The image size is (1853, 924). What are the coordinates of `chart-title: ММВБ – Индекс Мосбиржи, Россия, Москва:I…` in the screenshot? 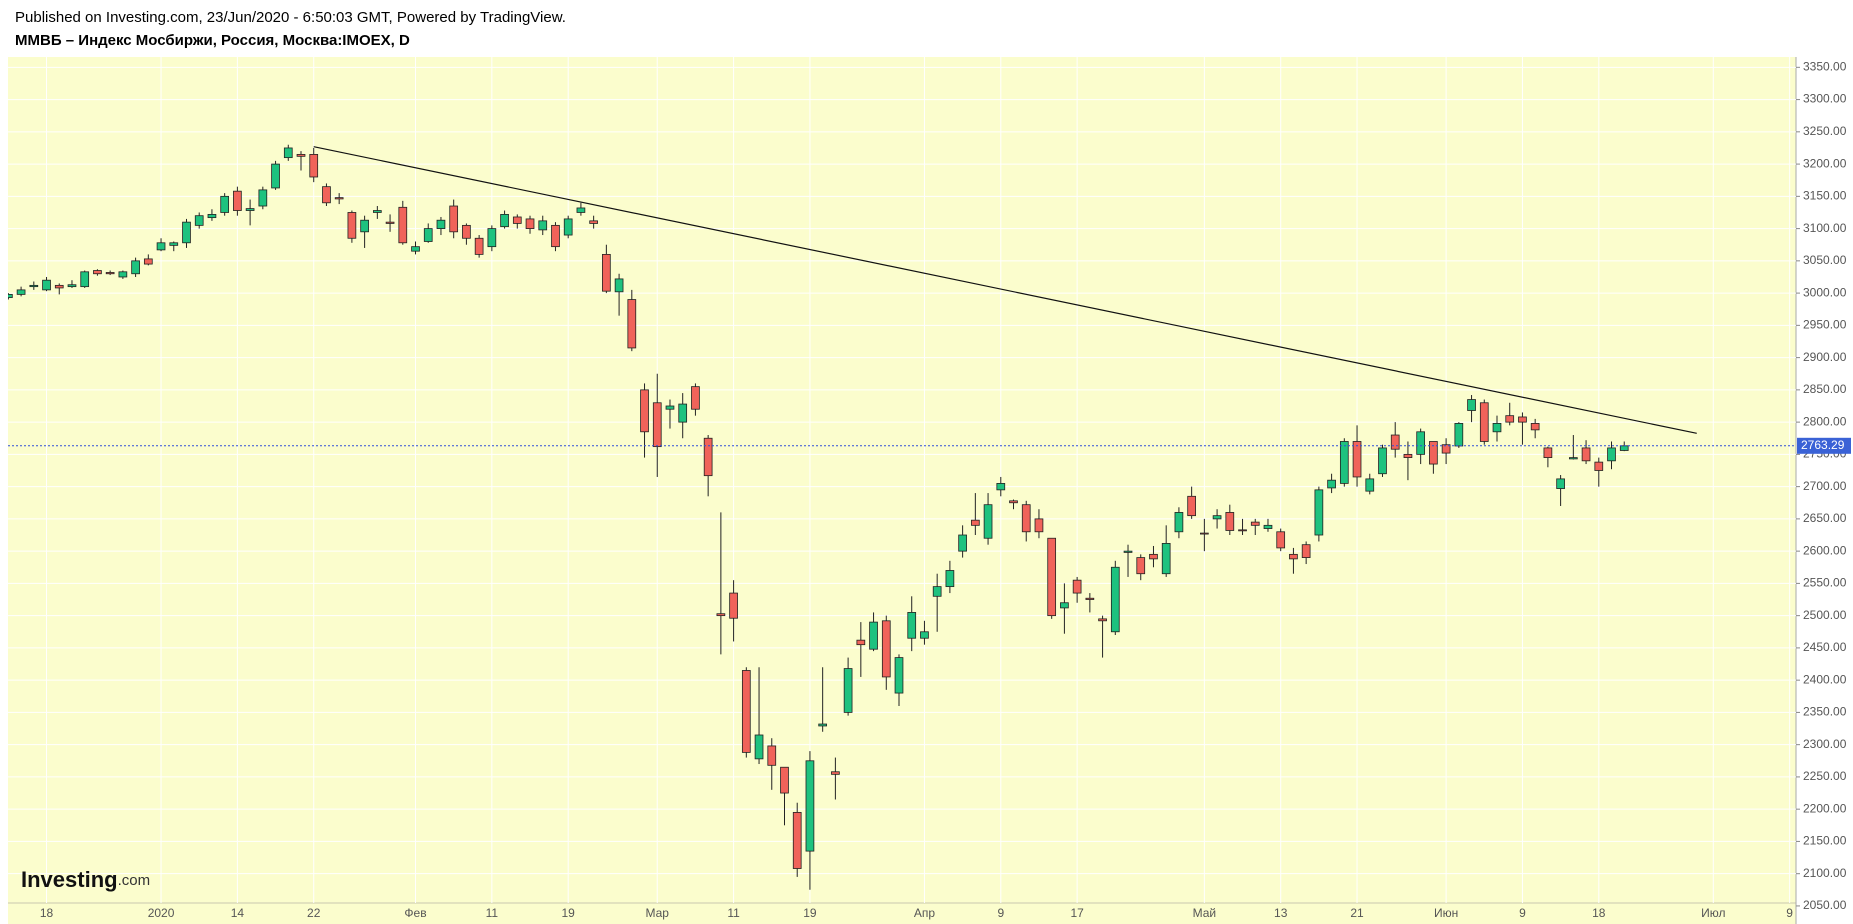 It's located at (212, 40).